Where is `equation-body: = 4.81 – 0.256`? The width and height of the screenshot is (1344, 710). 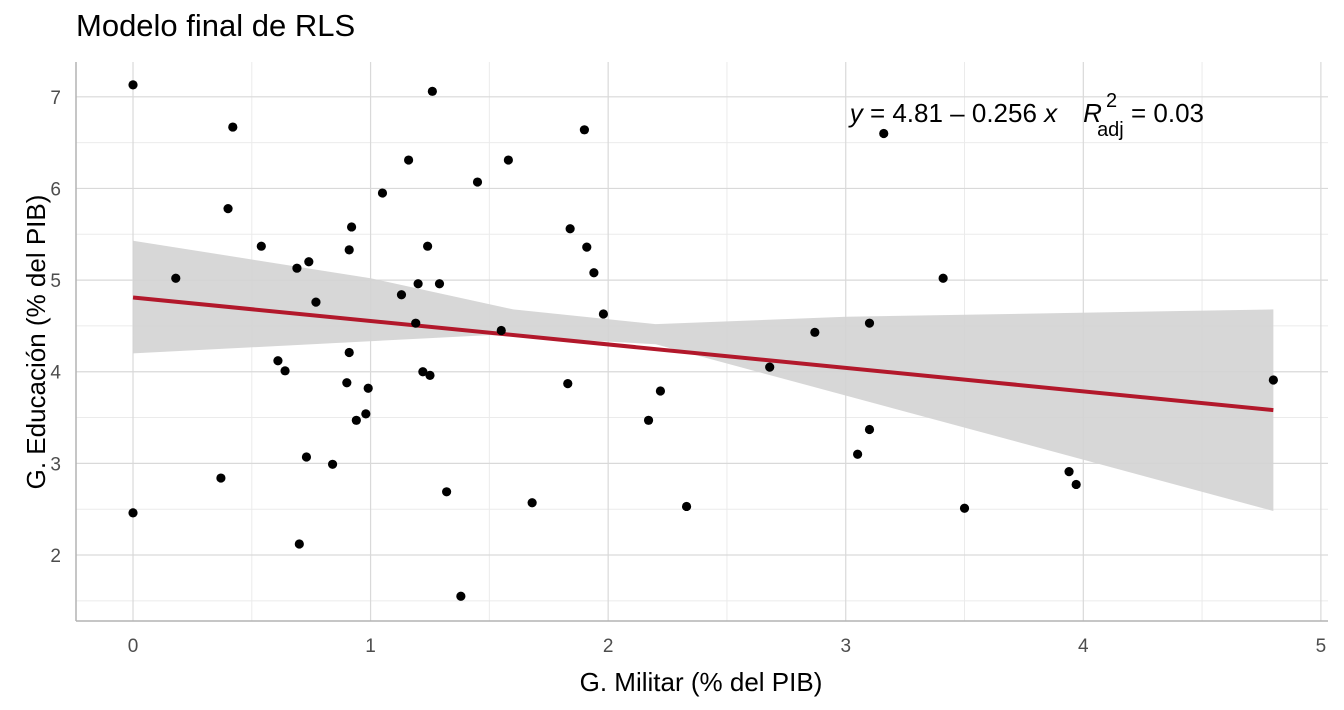 equation-body: = 4.81 – 0.256 is located at coordinates (953, 113).